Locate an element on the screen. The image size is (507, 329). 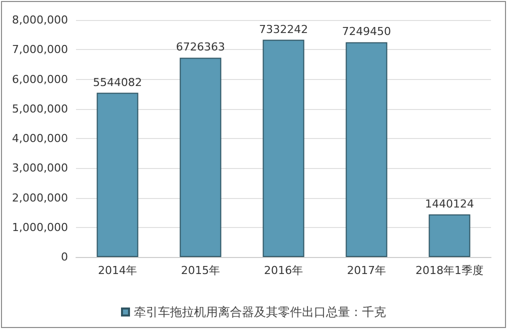
y-tick-label: 2,000,000 is located at coordinates (40, 197).